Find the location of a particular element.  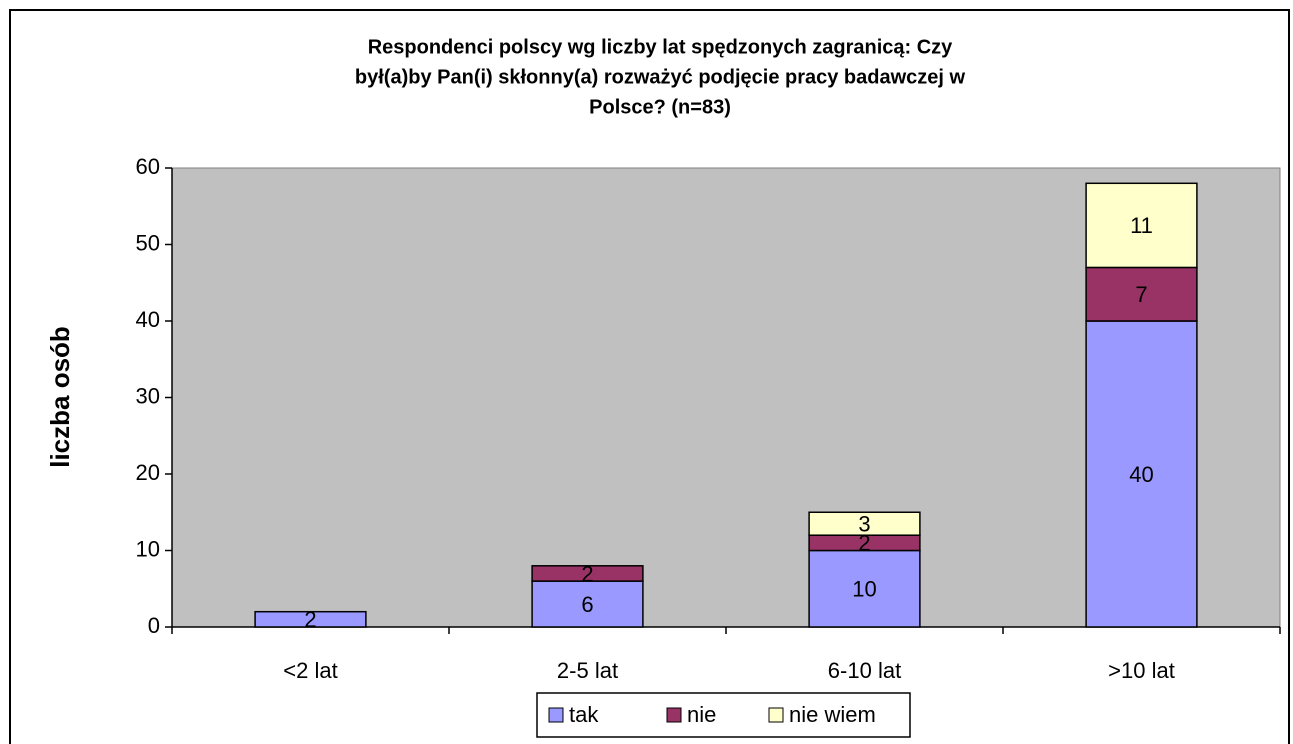

x-tick-label: 2-5 lat is located at coordinates (587, 670).